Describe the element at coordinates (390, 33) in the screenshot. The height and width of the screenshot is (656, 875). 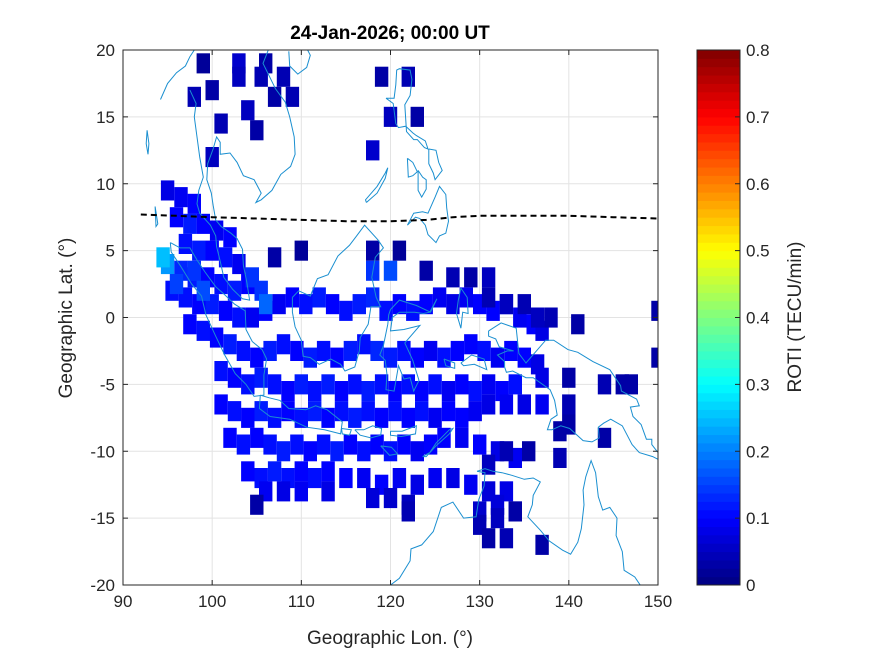
I see `chart-title: 24-Jan-2026; 00:00 UT` at that location.